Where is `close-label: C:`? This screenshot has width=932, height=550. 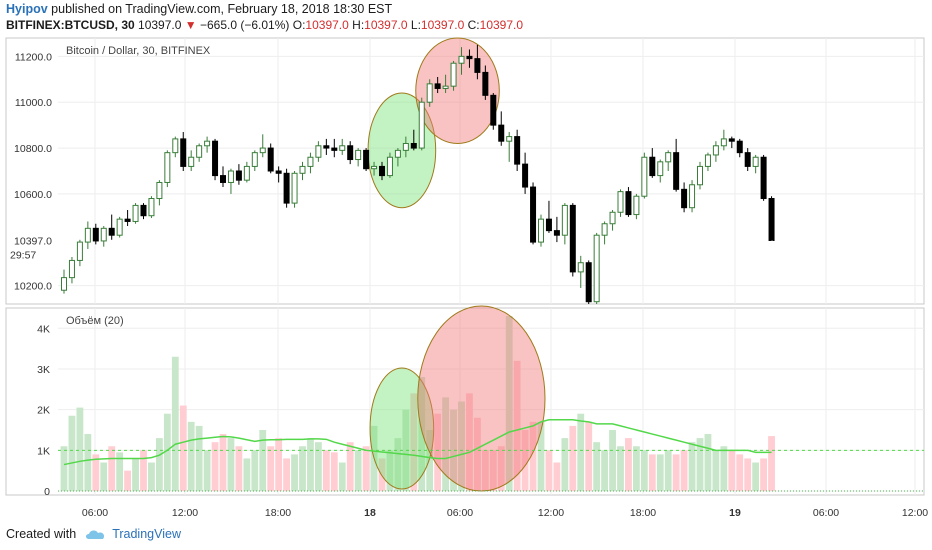 close-label: C: is located at coordinates (473, 25).